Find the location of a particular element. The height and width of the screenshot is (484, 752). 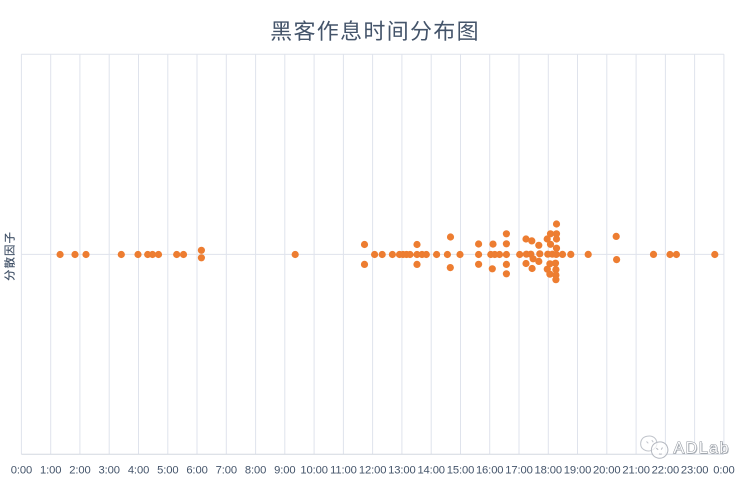

svg-text: 2:00 is located at coordinates (79, 471).